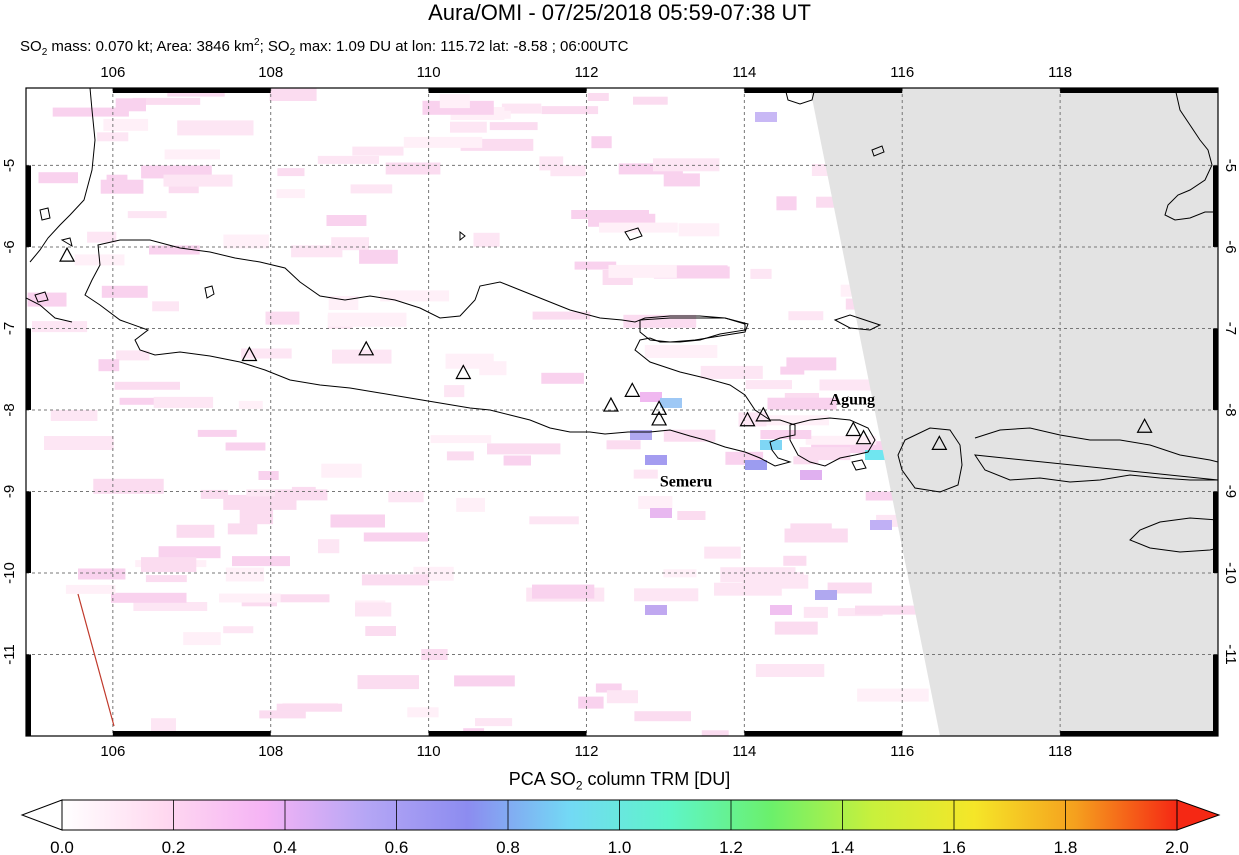  Describe the element at coordinates (1139, 90) in the screenshot. I see `top-border-bar` at that location.